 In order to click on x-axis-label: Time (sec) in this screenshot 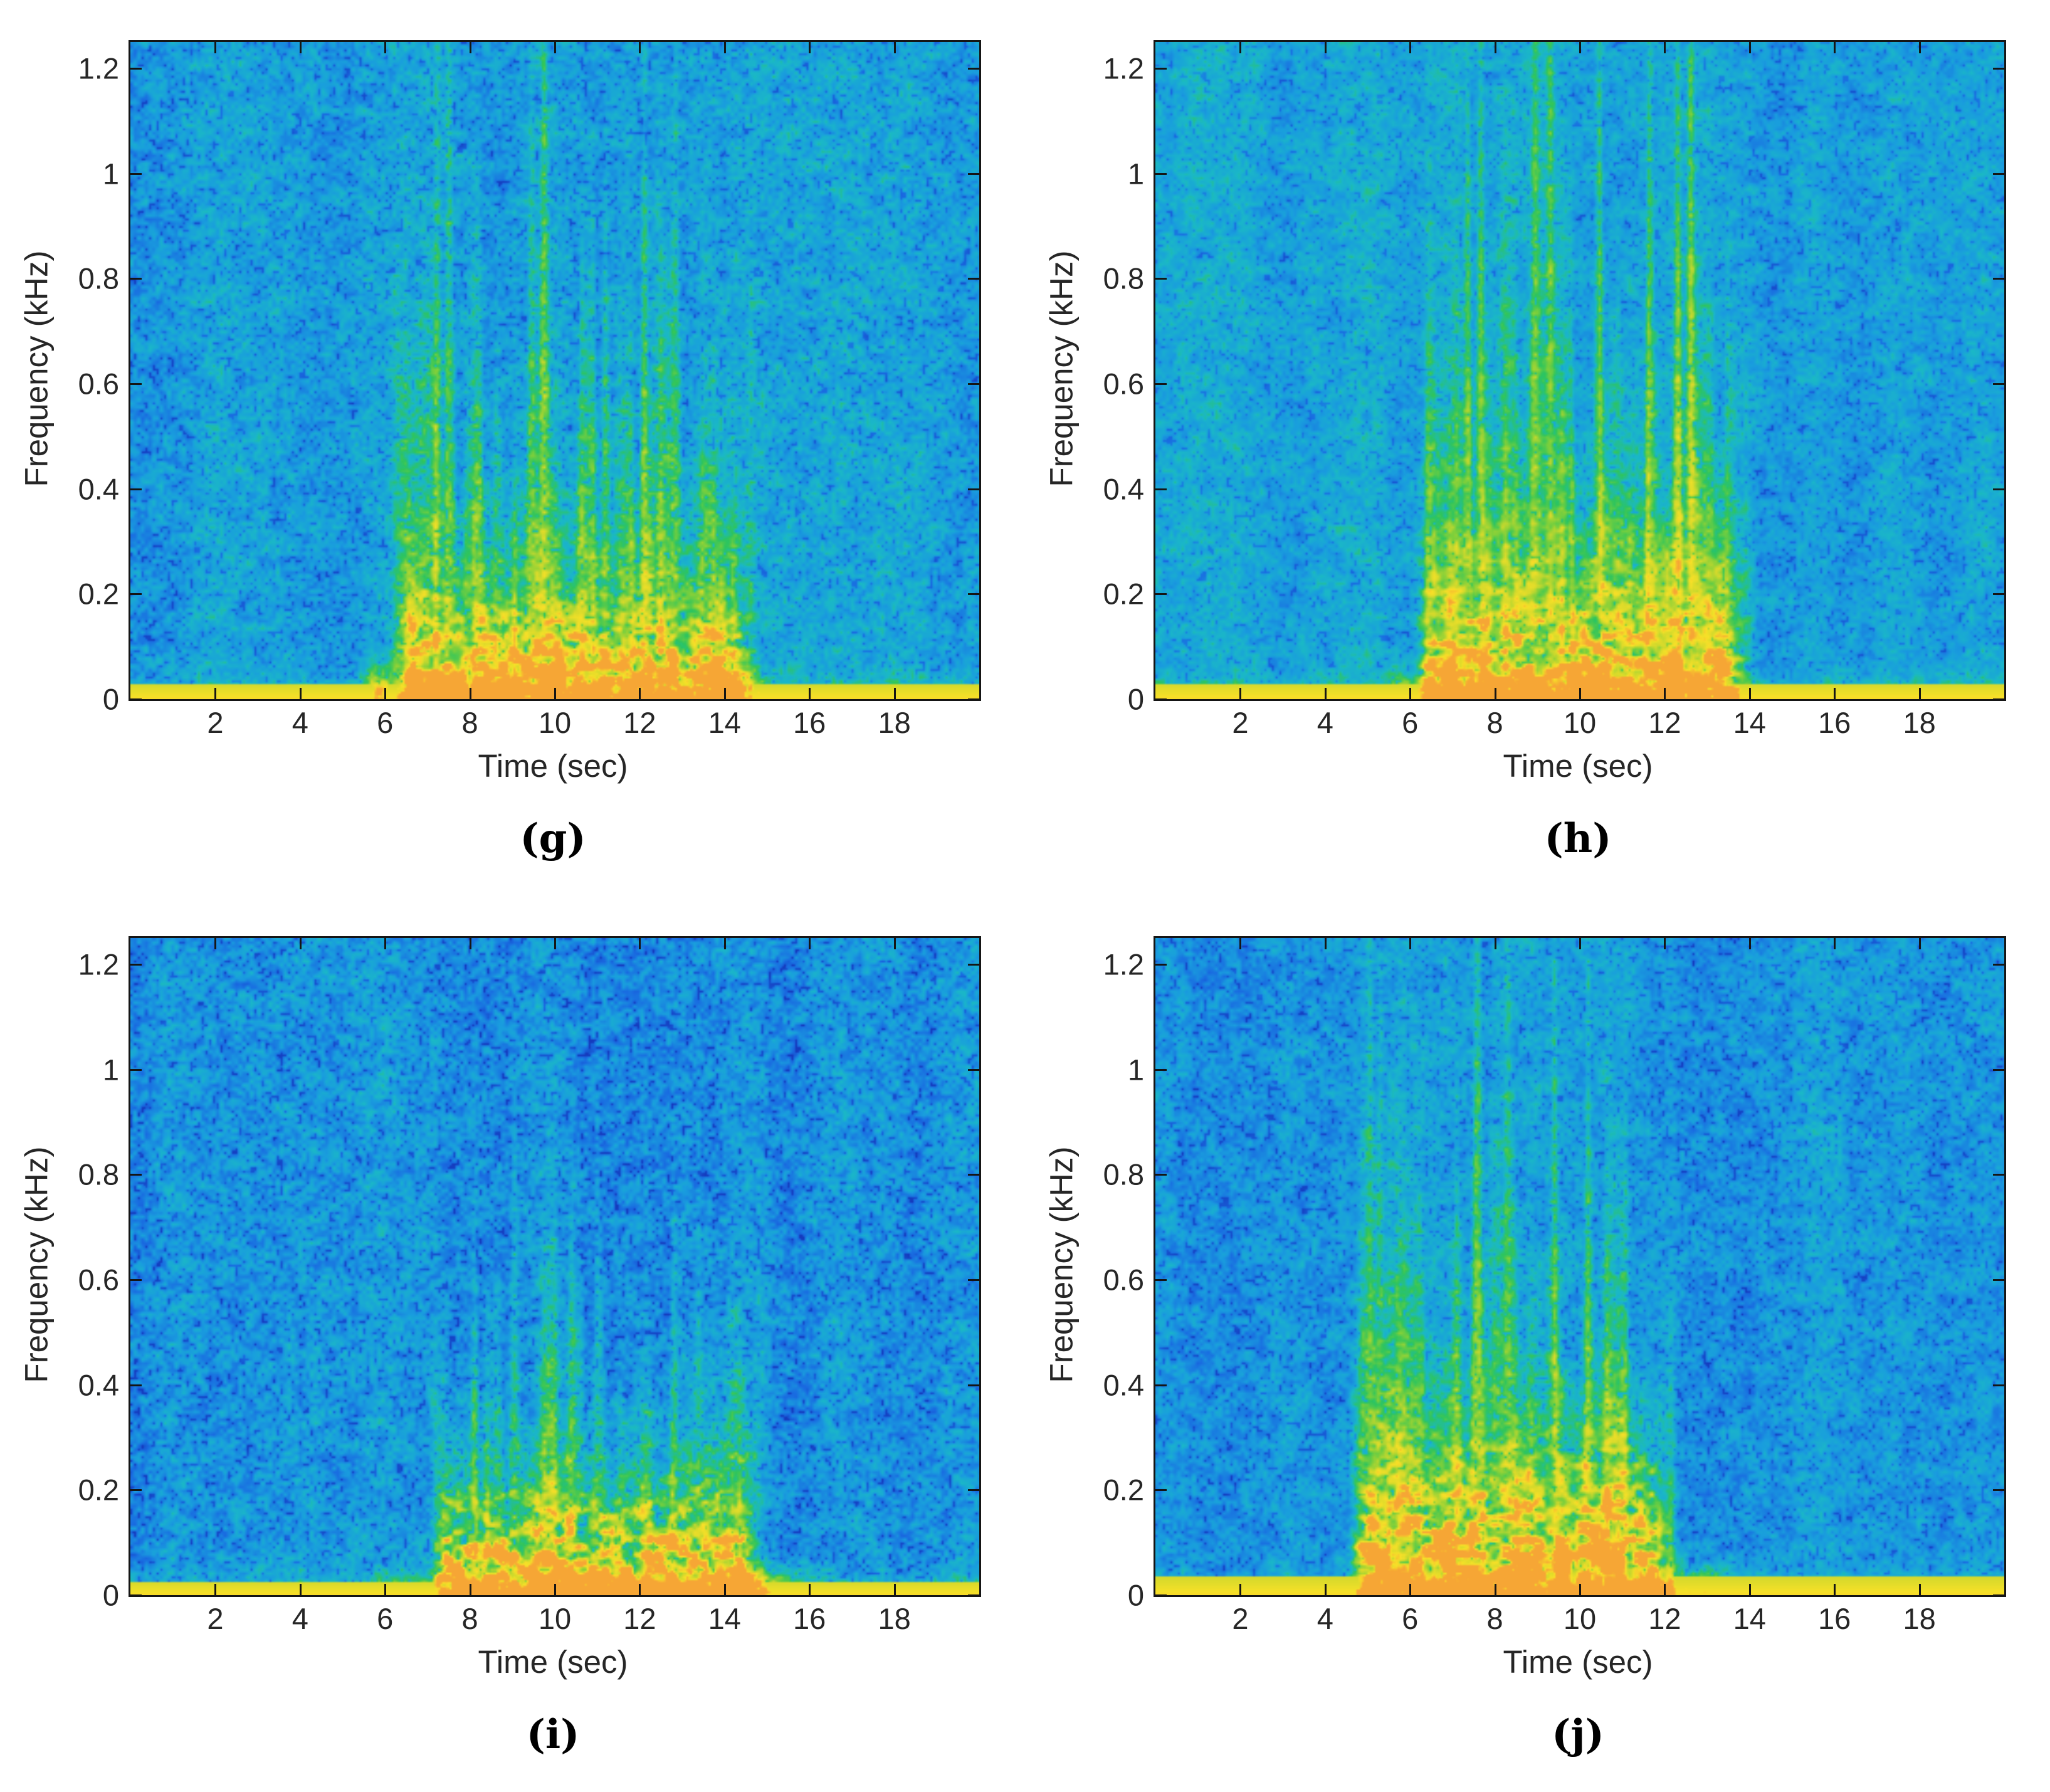, I will do `click(1578, 1662)`.